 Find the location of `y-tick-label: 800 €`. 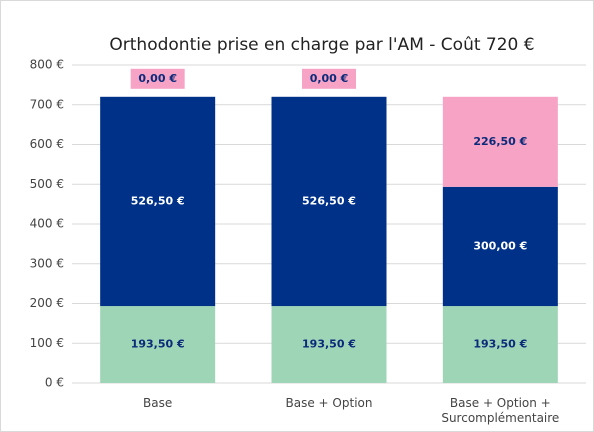

y-tick-label: 800 € is located at coordinates (47, 65).